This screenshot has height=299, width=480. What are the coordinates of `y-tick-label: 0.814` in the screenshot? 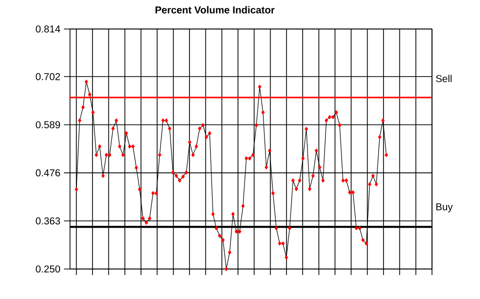 It's located at (48, 29).